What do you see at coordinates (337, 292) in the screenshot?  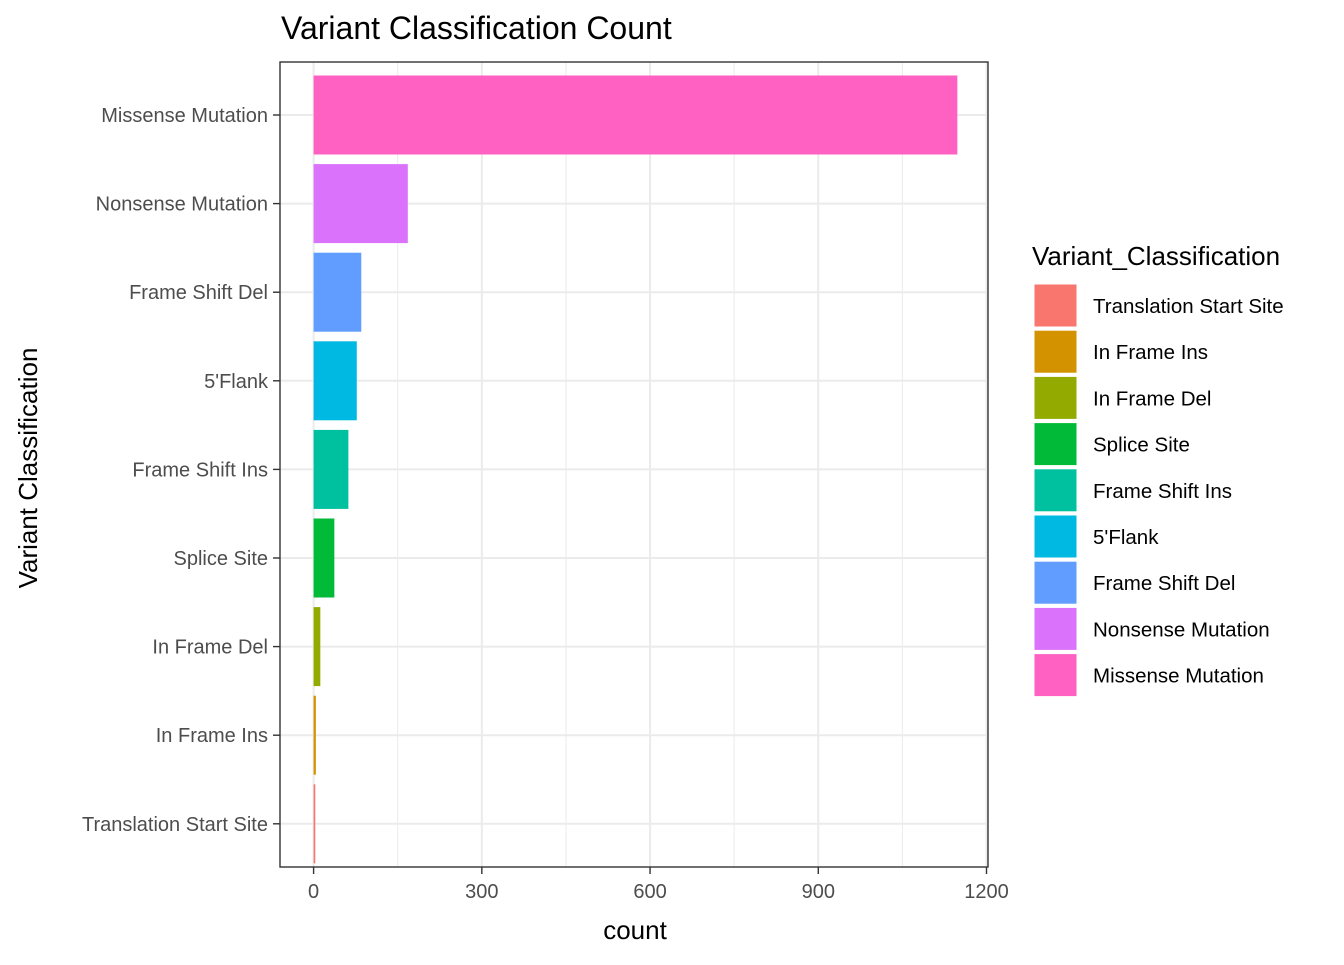 I see `bar-frame-shift-del` at bounding box center [337, 292].